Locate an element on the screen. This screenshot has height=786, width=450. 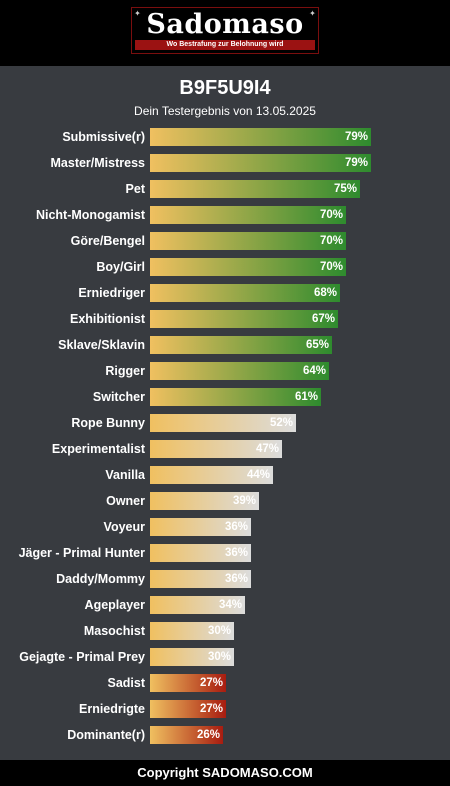
result-code: B9F5U9I4 is located at coordinates (225, 88).